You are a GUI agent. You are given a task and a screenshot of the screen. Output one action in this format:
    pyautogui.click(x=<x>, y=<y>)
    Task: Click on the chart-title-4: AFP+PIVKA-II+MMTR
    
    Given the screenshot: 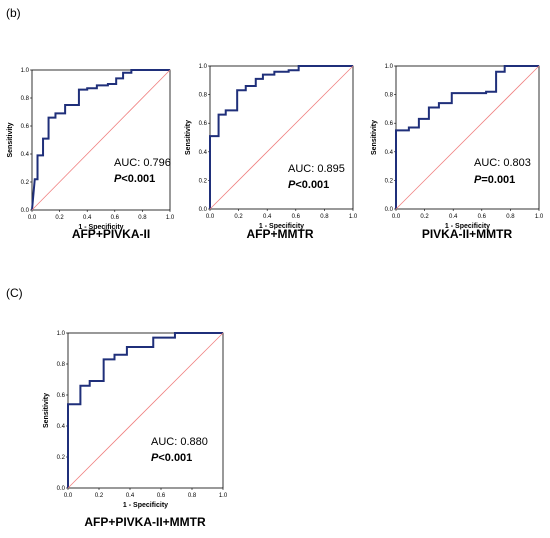 What is the action you would take?
    pyautogui.click(x=145, y=522)
    